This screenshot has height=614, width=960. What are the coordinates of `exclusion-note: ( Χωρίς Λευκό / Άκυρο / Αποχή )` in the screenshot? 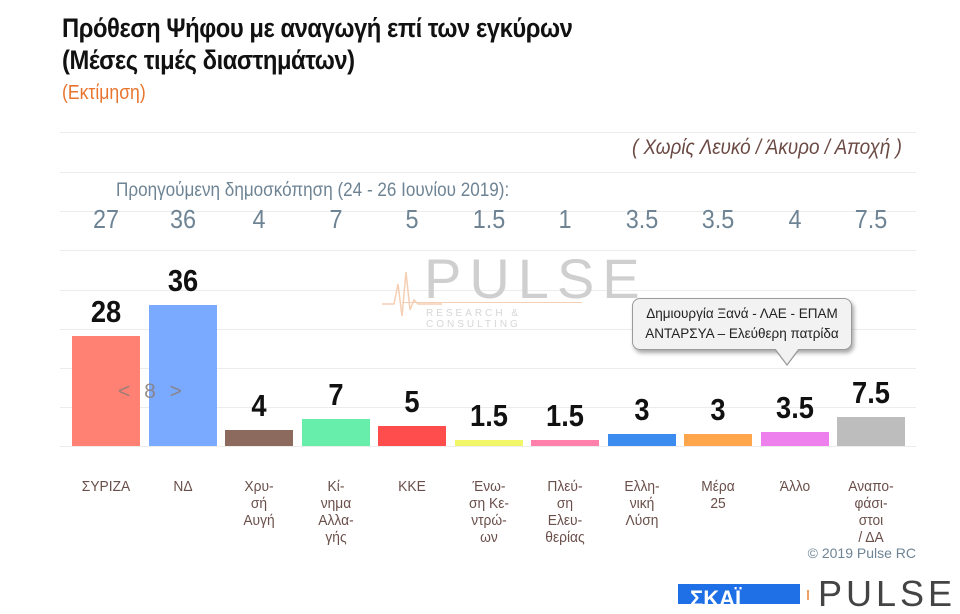 It's located at (767, 147).